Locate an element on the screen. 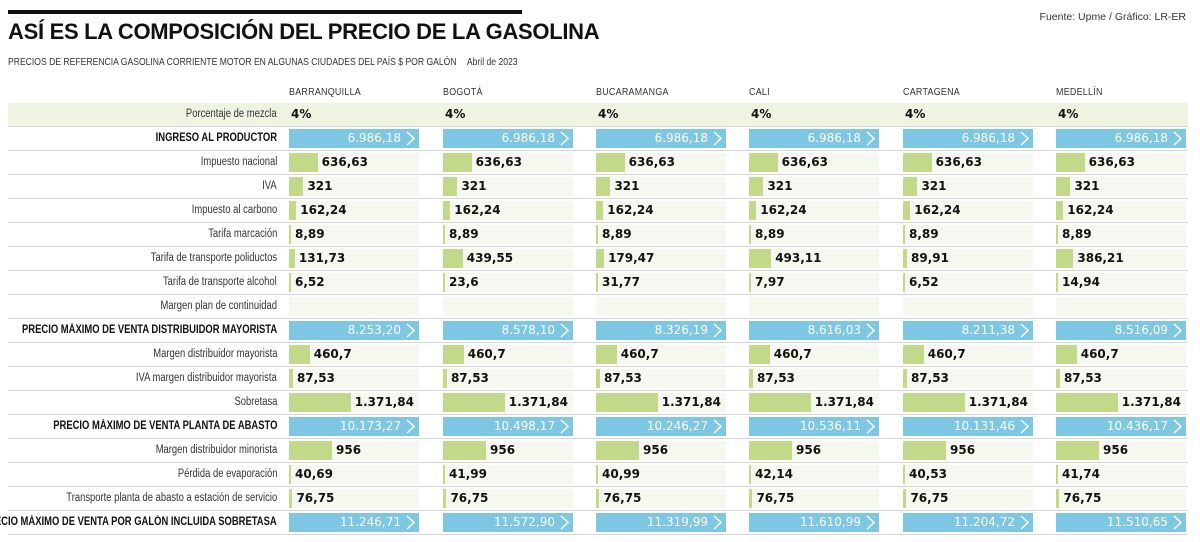 The width and height of the screenshot is (1200, 542). value-cell: 179,47 is located at coordinates (661, 258).